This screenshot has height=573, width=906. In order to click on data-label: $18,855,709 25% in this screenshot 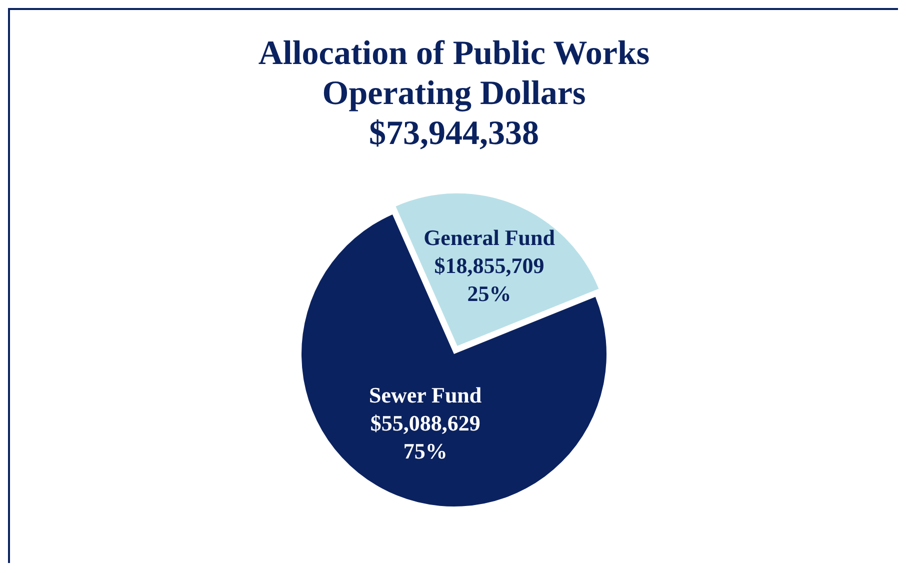, I will do `click(489, 279)`.